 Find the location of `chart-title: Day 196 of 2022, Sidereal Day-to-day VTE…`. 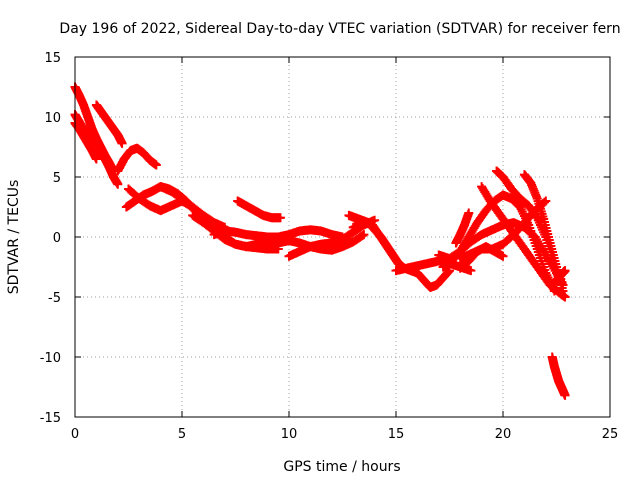

chart-title: Day 196 of 2022, Sidereal Day-to-day VTE… is located at coordinates (339, 29).